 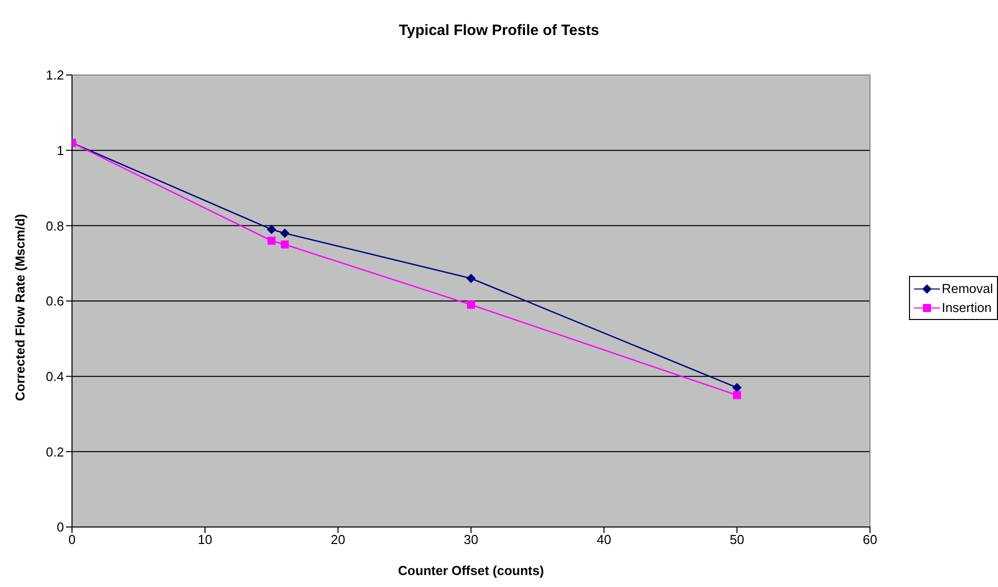 What do you see at coordinates (737, 540) in the screenshot?
I see `x-tick-label: 50` at bounding box center [737, 540].